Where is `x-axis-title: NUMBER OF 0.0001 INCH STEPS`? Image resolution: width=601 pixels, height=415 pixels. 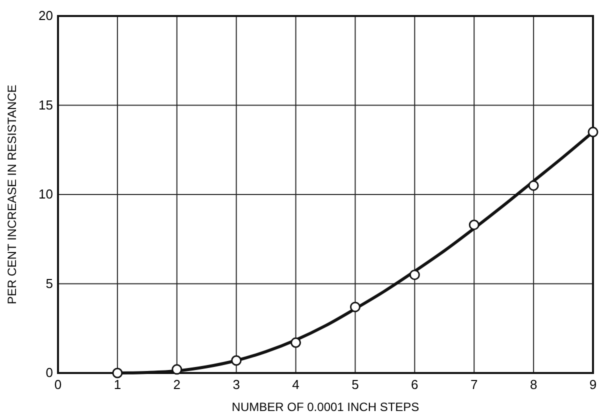 x-axis-title: NUMBER OF 0.0001 INCH STEPS is located at coordinates (326, 407).